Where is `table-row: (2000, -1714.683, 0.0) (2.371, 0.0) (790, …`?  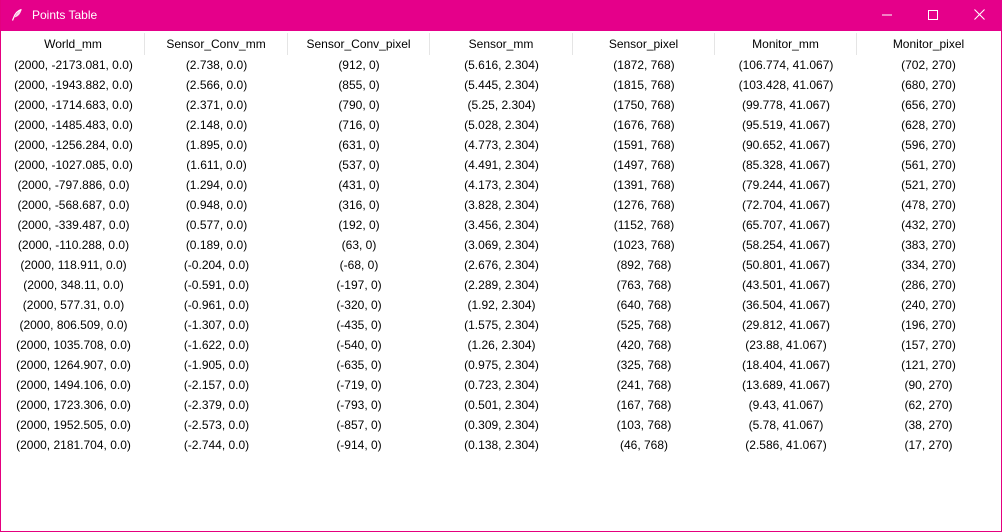
table-row: (2000, -1714.683, 0.0) (2.371, 0.0) (790, … is located at coordinates (501, 105).